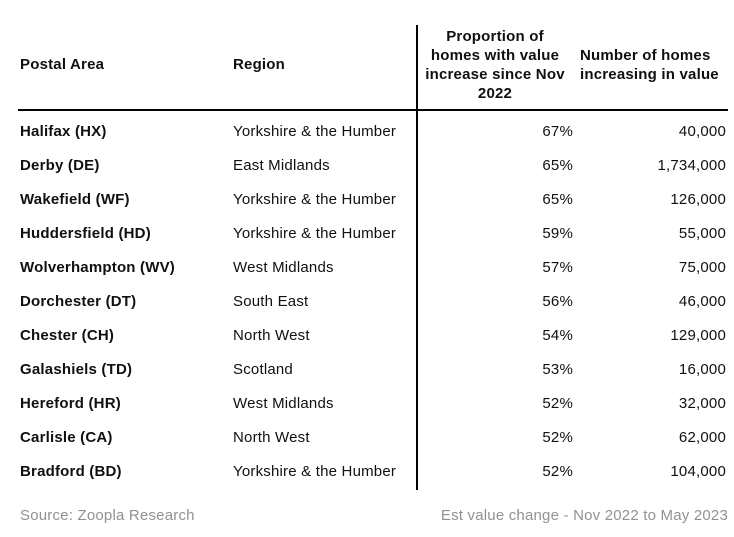  What do you see at coordinates (107, 515) in the screenshot?
I see `source-note: Source: Zoopla Research` at bounding box center [107, 515].